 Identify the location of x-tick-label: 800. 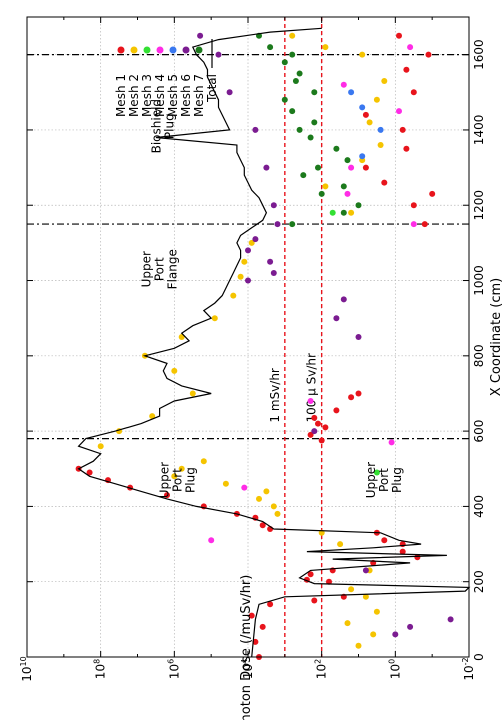
(479, 355).